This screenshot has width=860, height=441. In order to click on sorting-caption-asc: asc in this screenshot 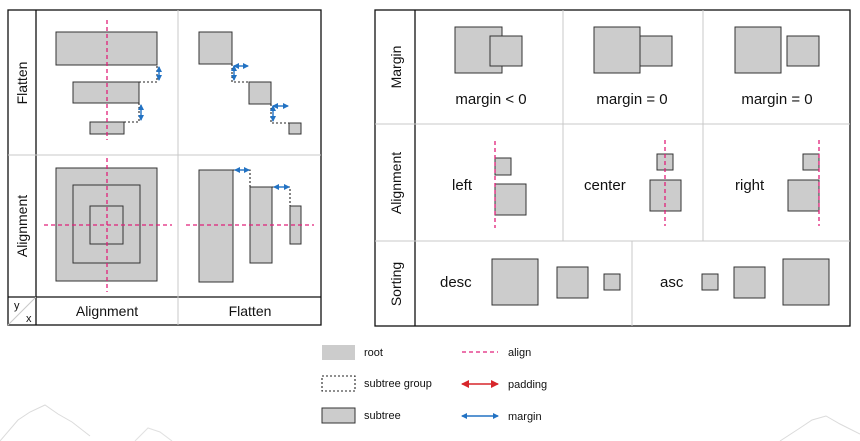, I will do `click(672, 282)`.